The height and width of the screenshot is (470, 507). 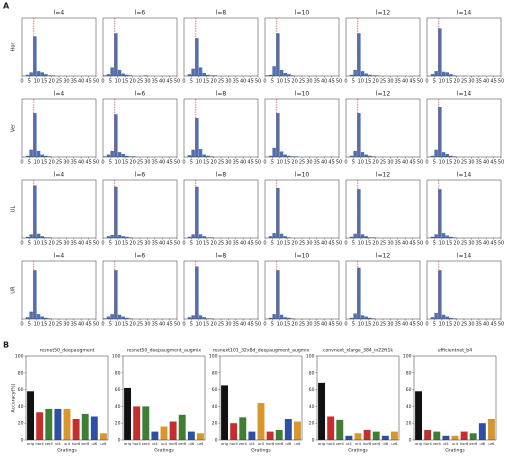 I want to click on panel-label: A, so click(x=6, y=6).